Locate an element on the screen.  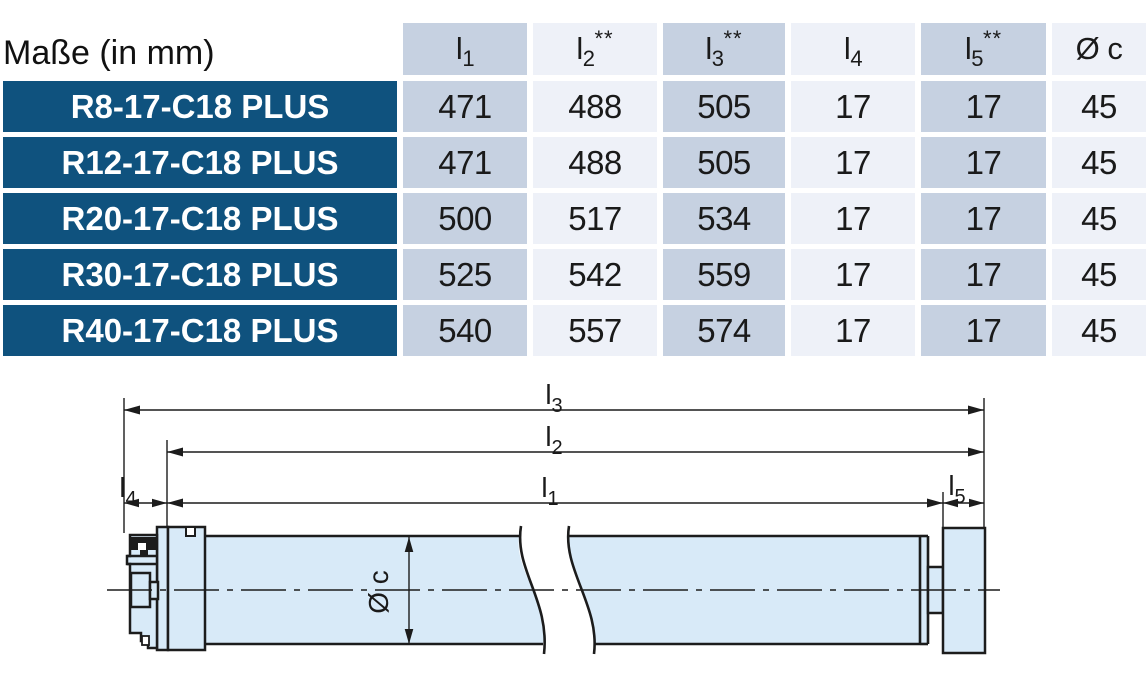
table-cell: 540 is located at coordinates (465, 330).